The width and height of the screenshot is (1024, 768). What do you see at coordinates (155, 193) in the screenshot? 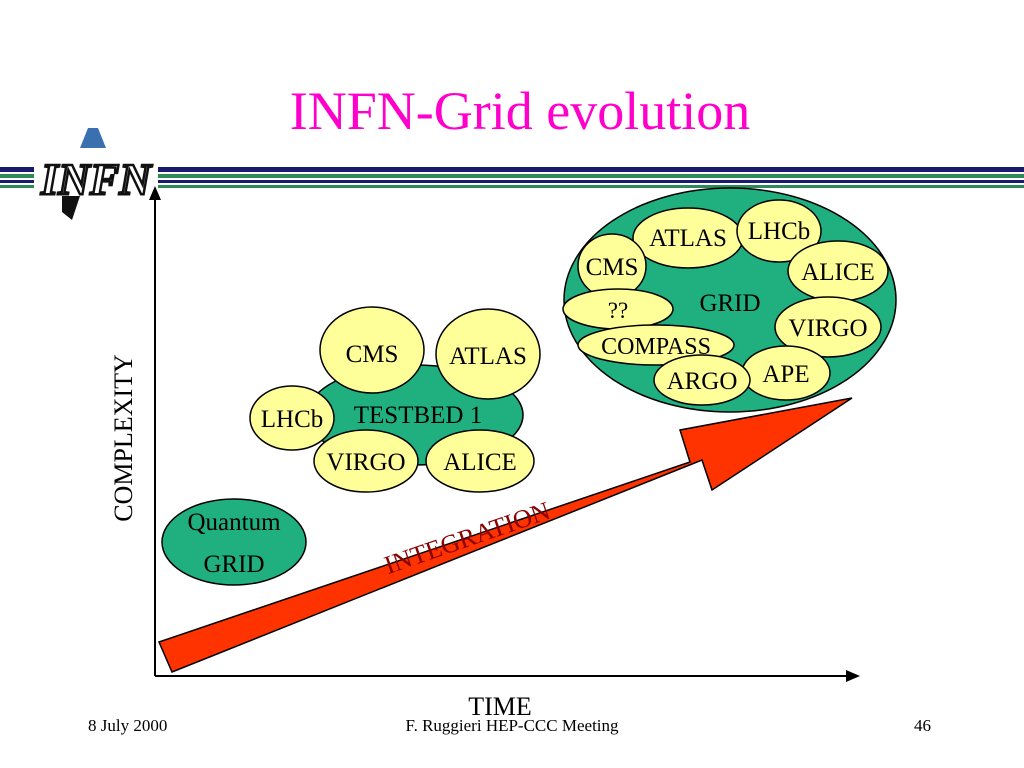
I see `y-axis-arrowhead` at bounding box center [155, 193].